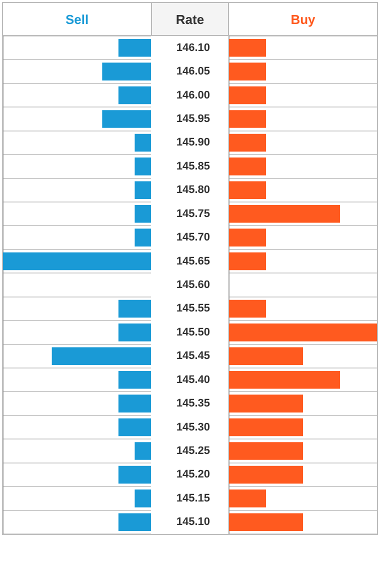 This screenshot has width=381, height=565. What do you see at coordinates (193, 474) in the screenshot?
I see `y-tick-label: 145.20` at bounding box center [193, 474].